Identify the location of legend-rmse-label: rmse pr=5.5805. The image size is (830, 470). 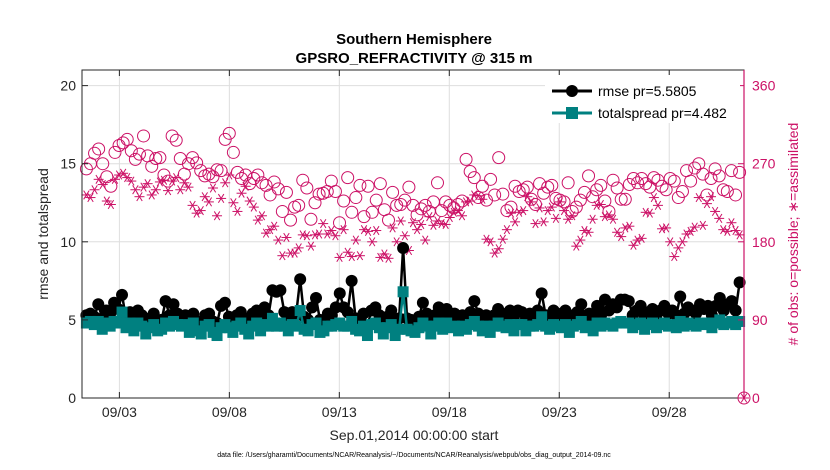
(647, 91).